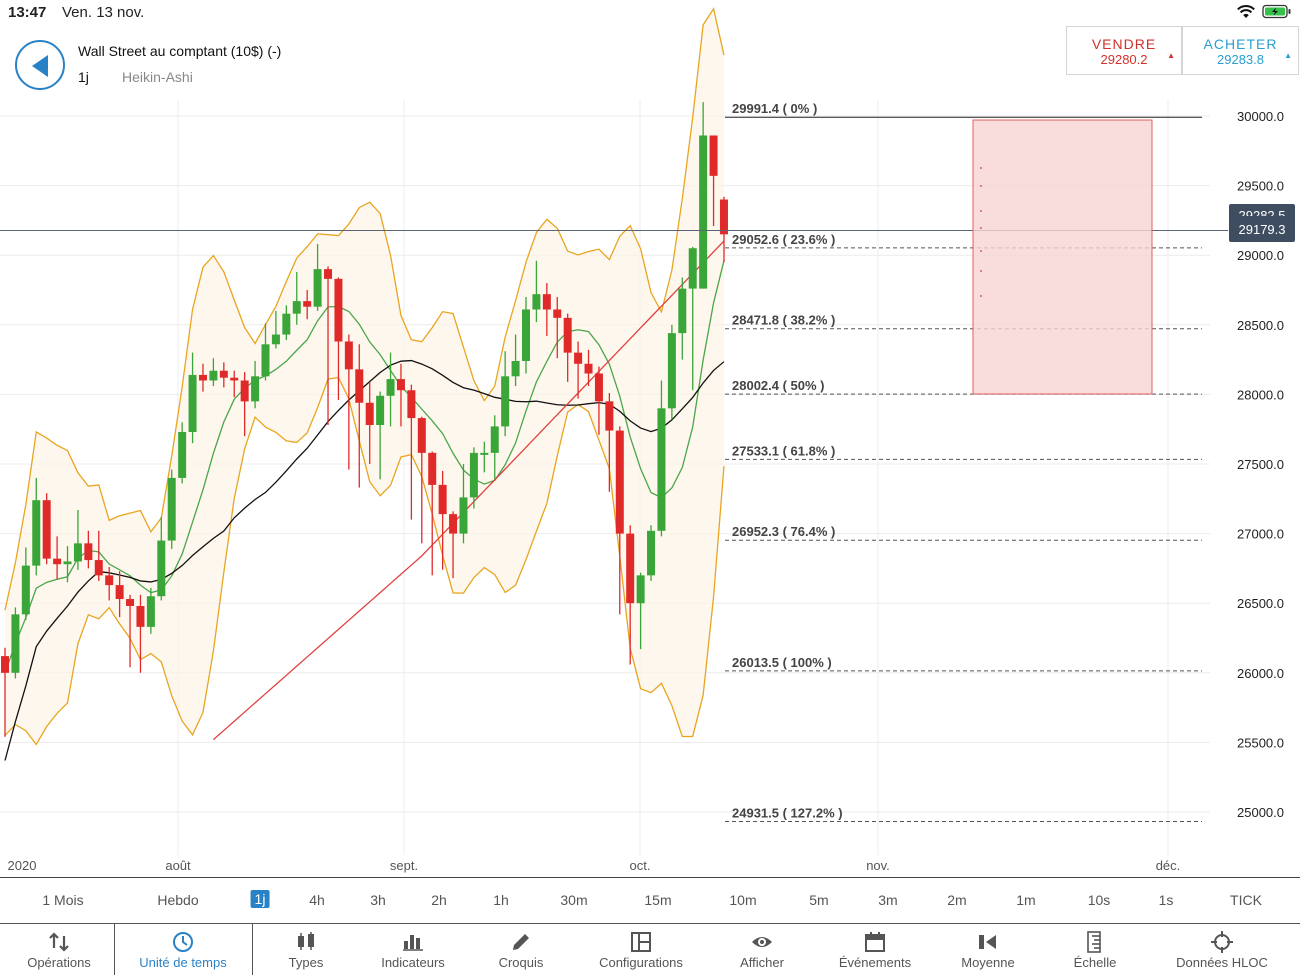 The height and width of the screenshot is (975, 1300). Describe the element at coordinates (819, 900) in the screenshot. I see `timeframe-5m: 5m` at that location.